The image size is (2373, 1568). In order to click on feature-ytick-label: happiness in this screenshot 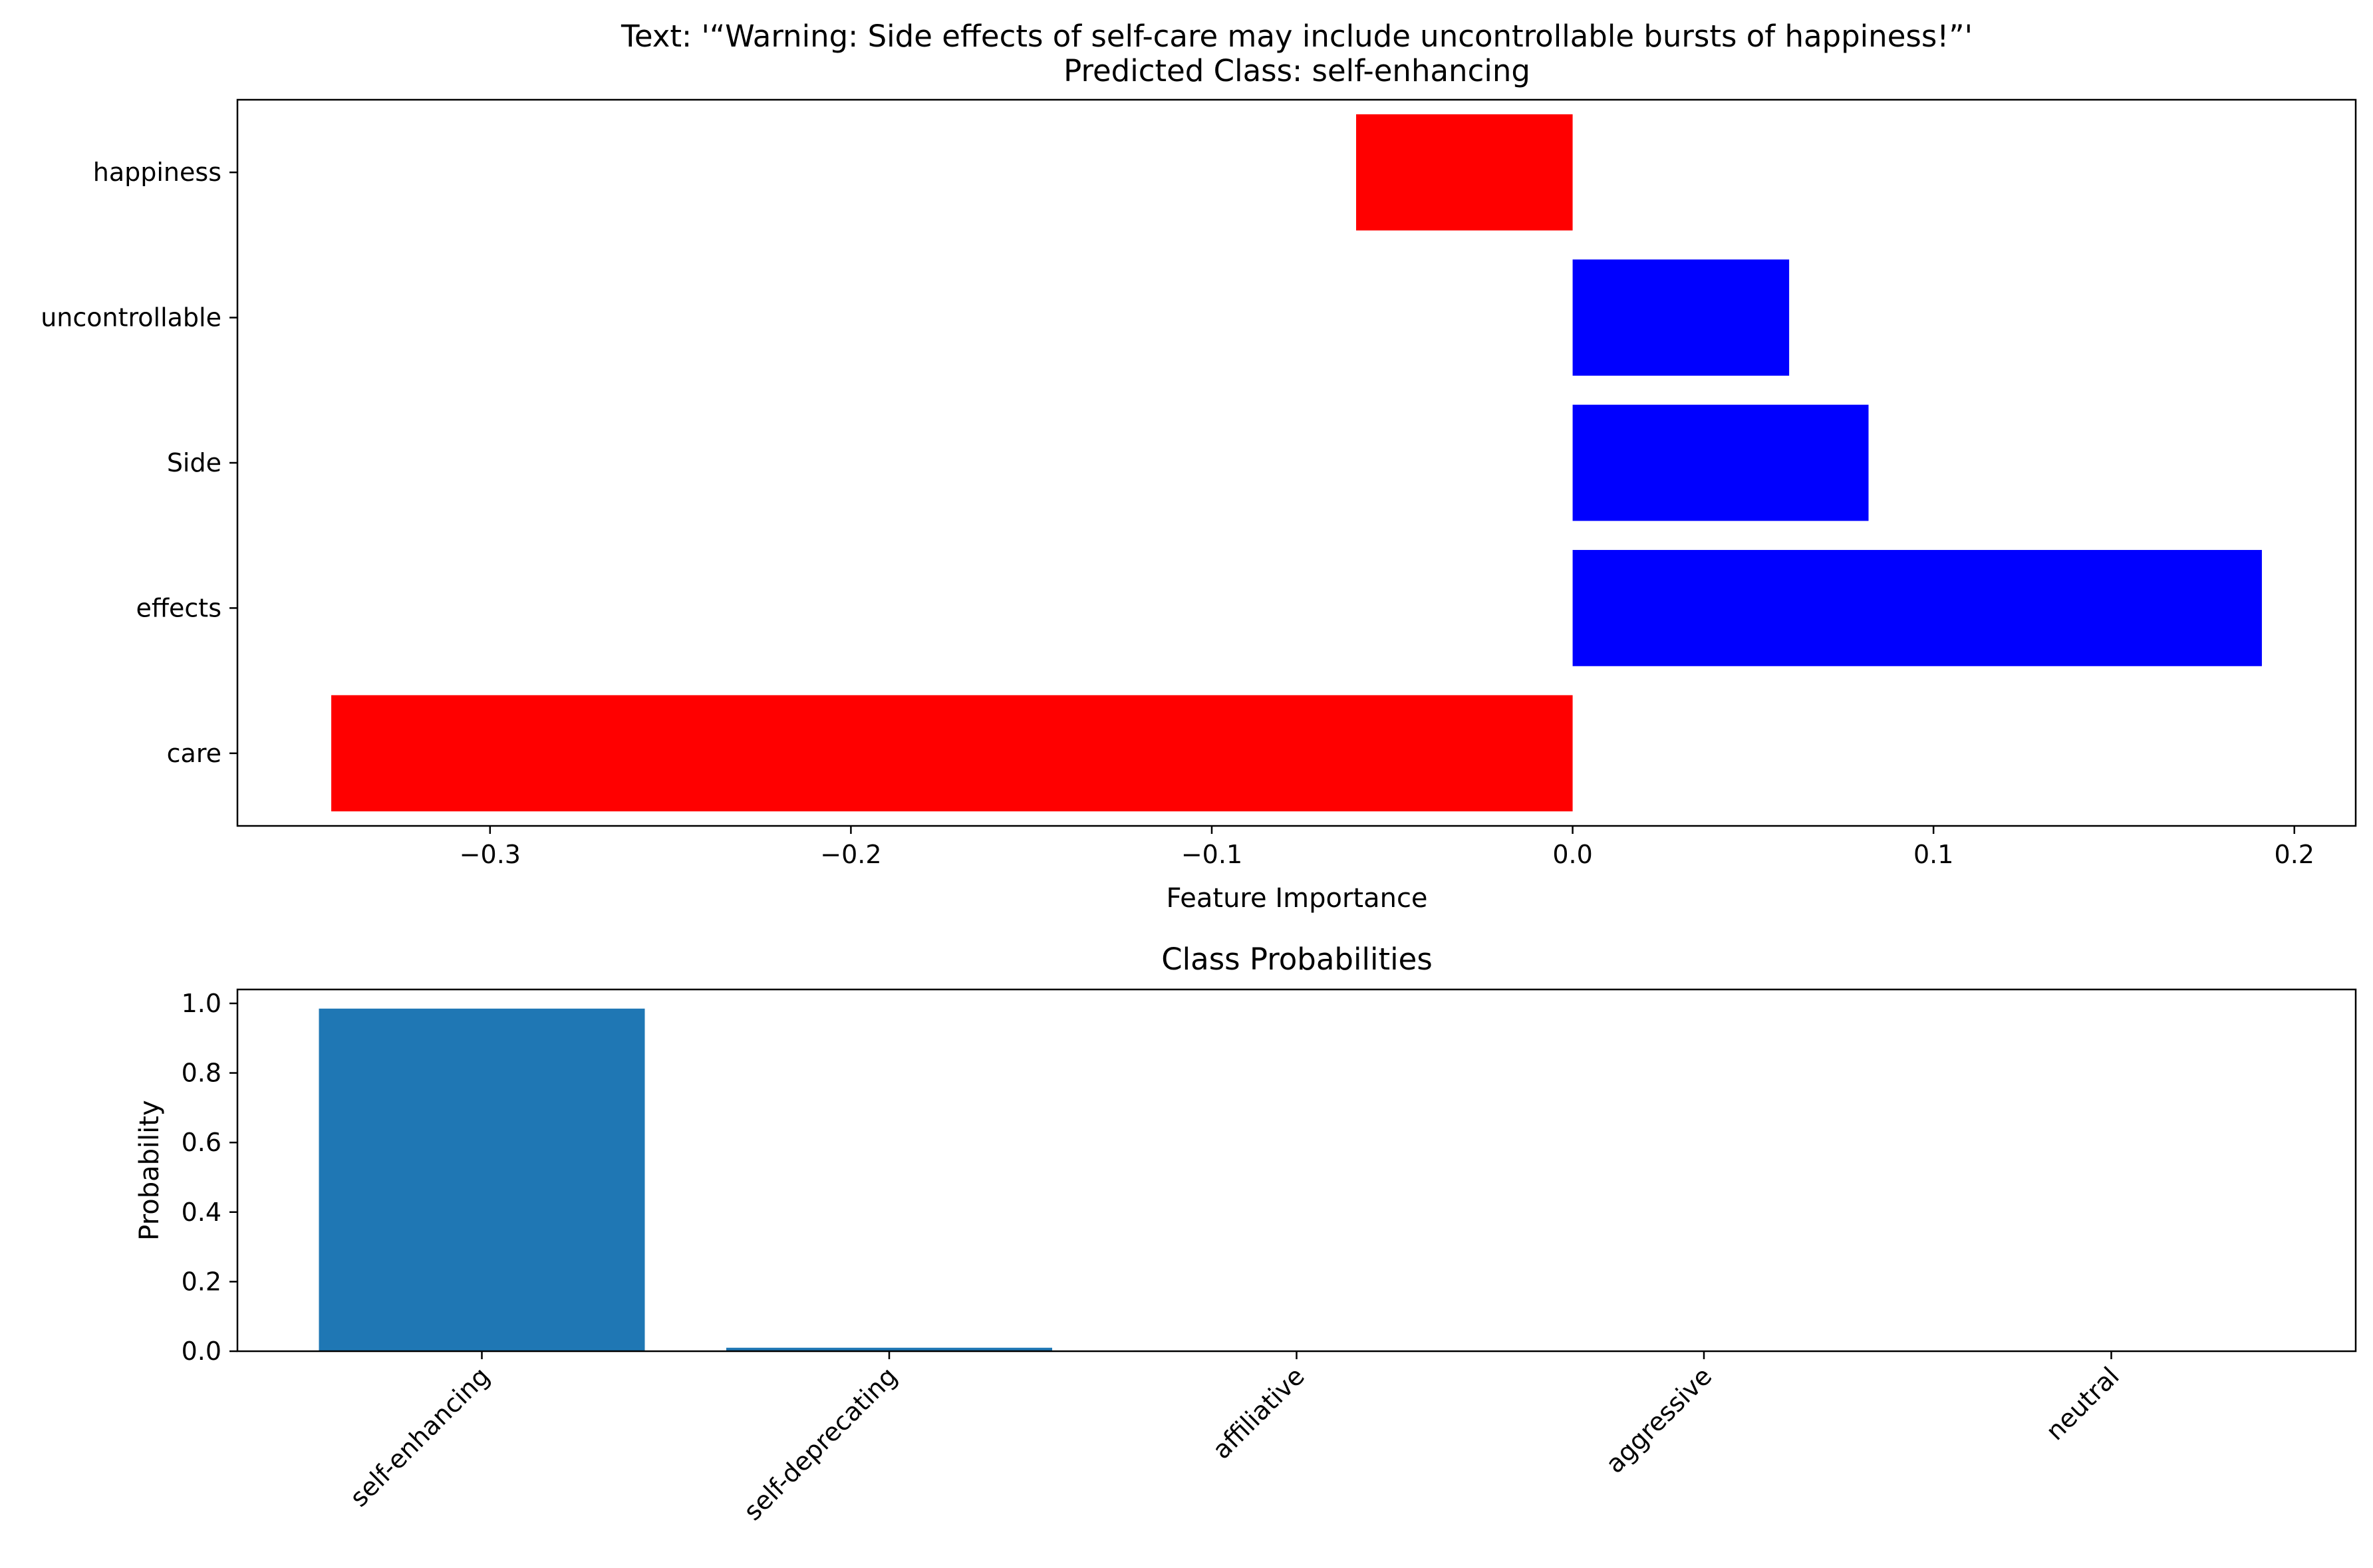, I will do `click(157, 172)`.